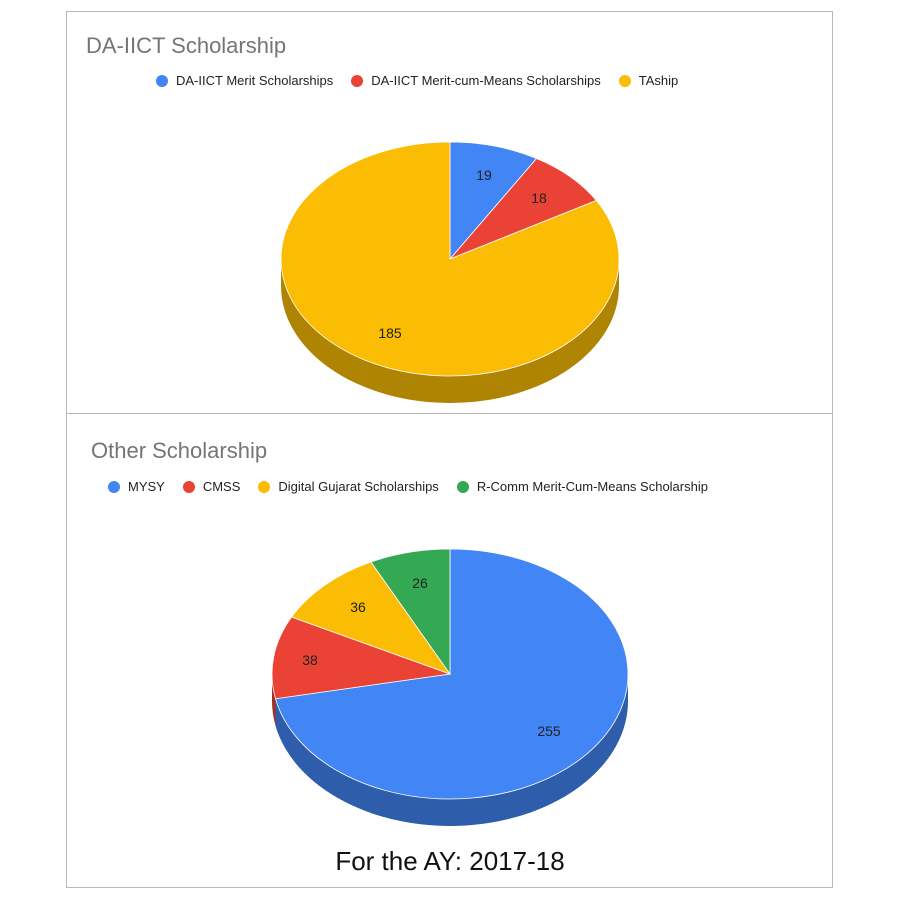 This screenshot has height=900, width=900. What do you see at coordinates (592, 486) in the screenshot?
I see `legend-label: R-Comm Merit-Cum-Means Scholarship` at bounding box center [592, 486].